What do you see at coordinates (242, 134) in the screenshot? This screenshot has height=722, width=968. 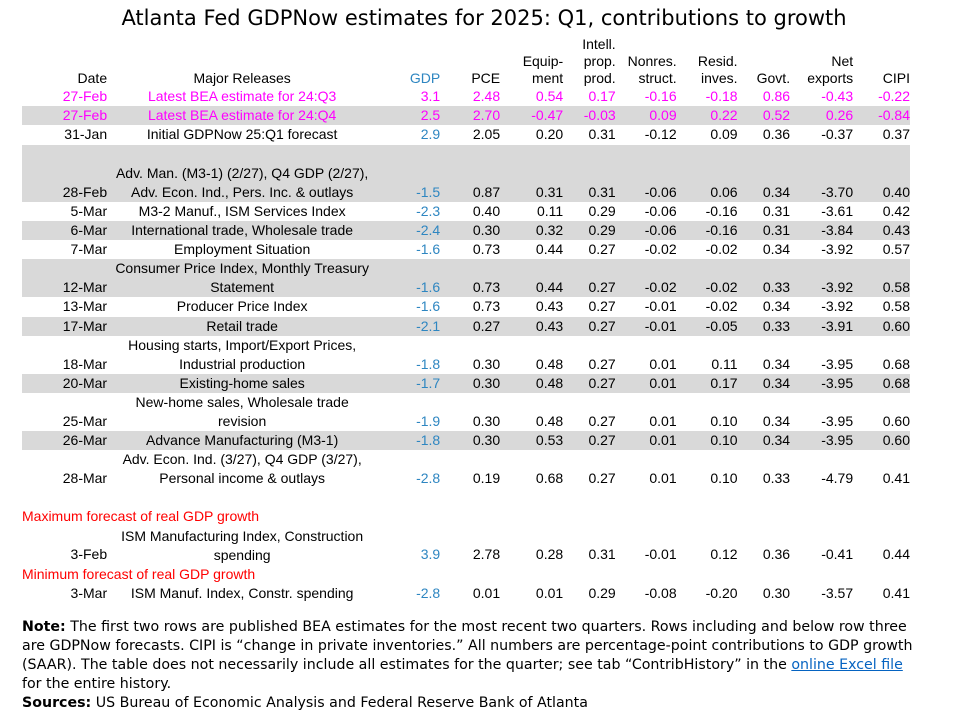 I see `release-cell: Initial GDPNow 25:Q1 forecast` at bounding box center [242, 134].